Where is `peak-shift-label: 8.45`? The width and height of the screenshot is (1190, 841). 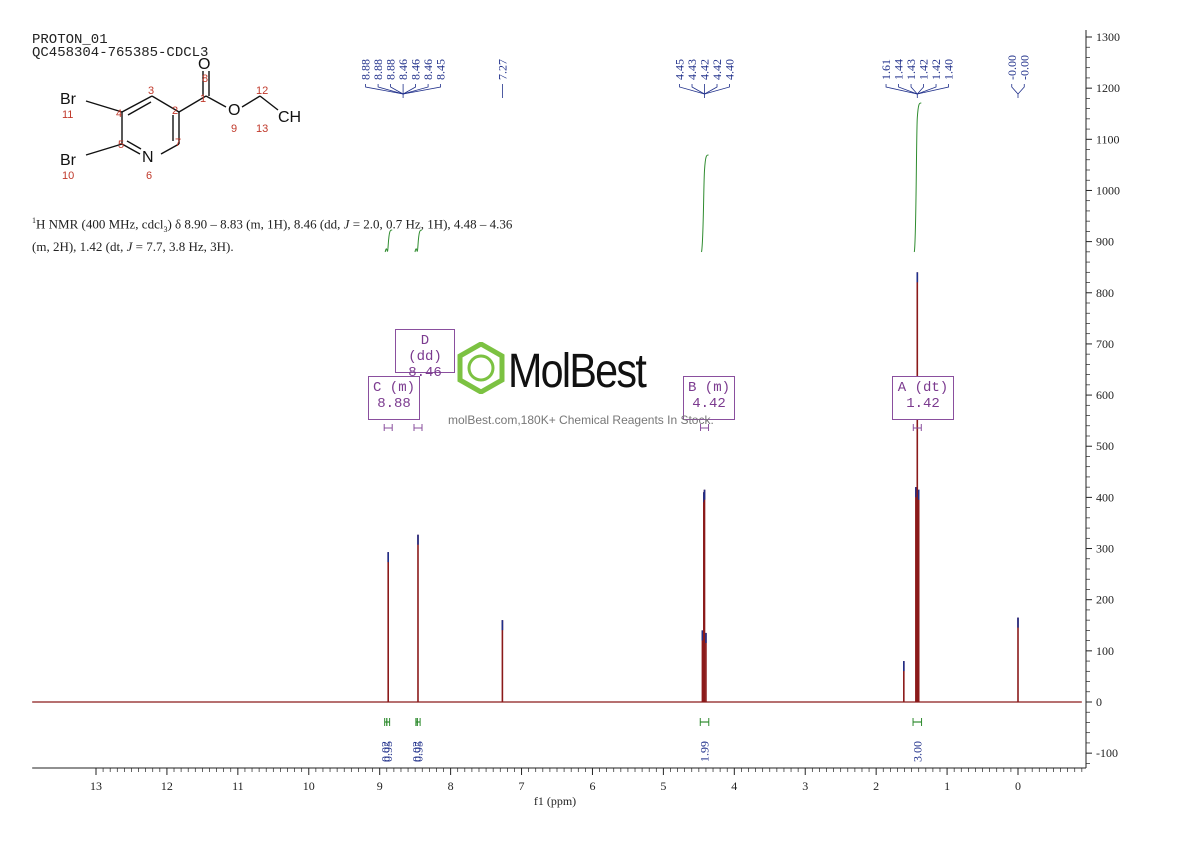
peak-shift-label: 8.45 is located at coordinates (441, 69).